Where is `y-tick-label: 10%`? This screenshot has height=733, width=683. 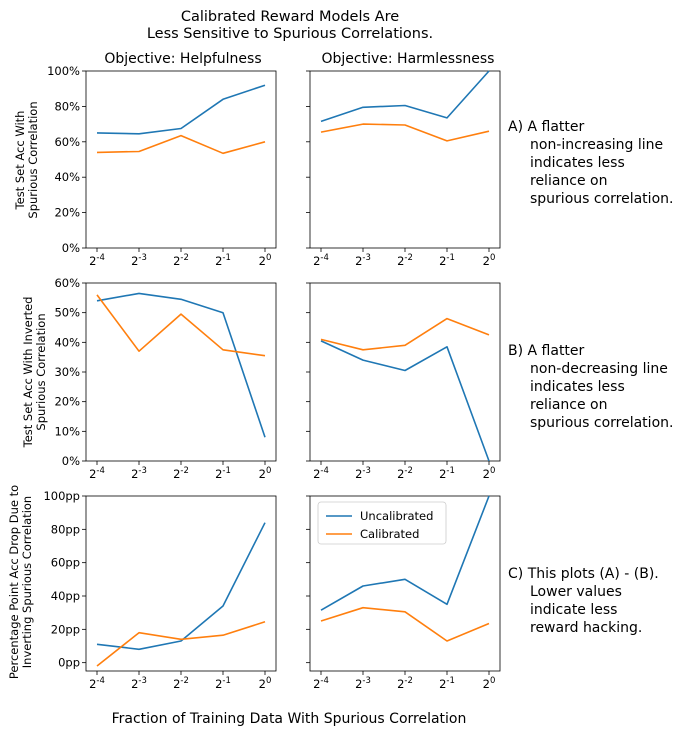 y-tick-label: 10% is located at coordinates (67, 431).